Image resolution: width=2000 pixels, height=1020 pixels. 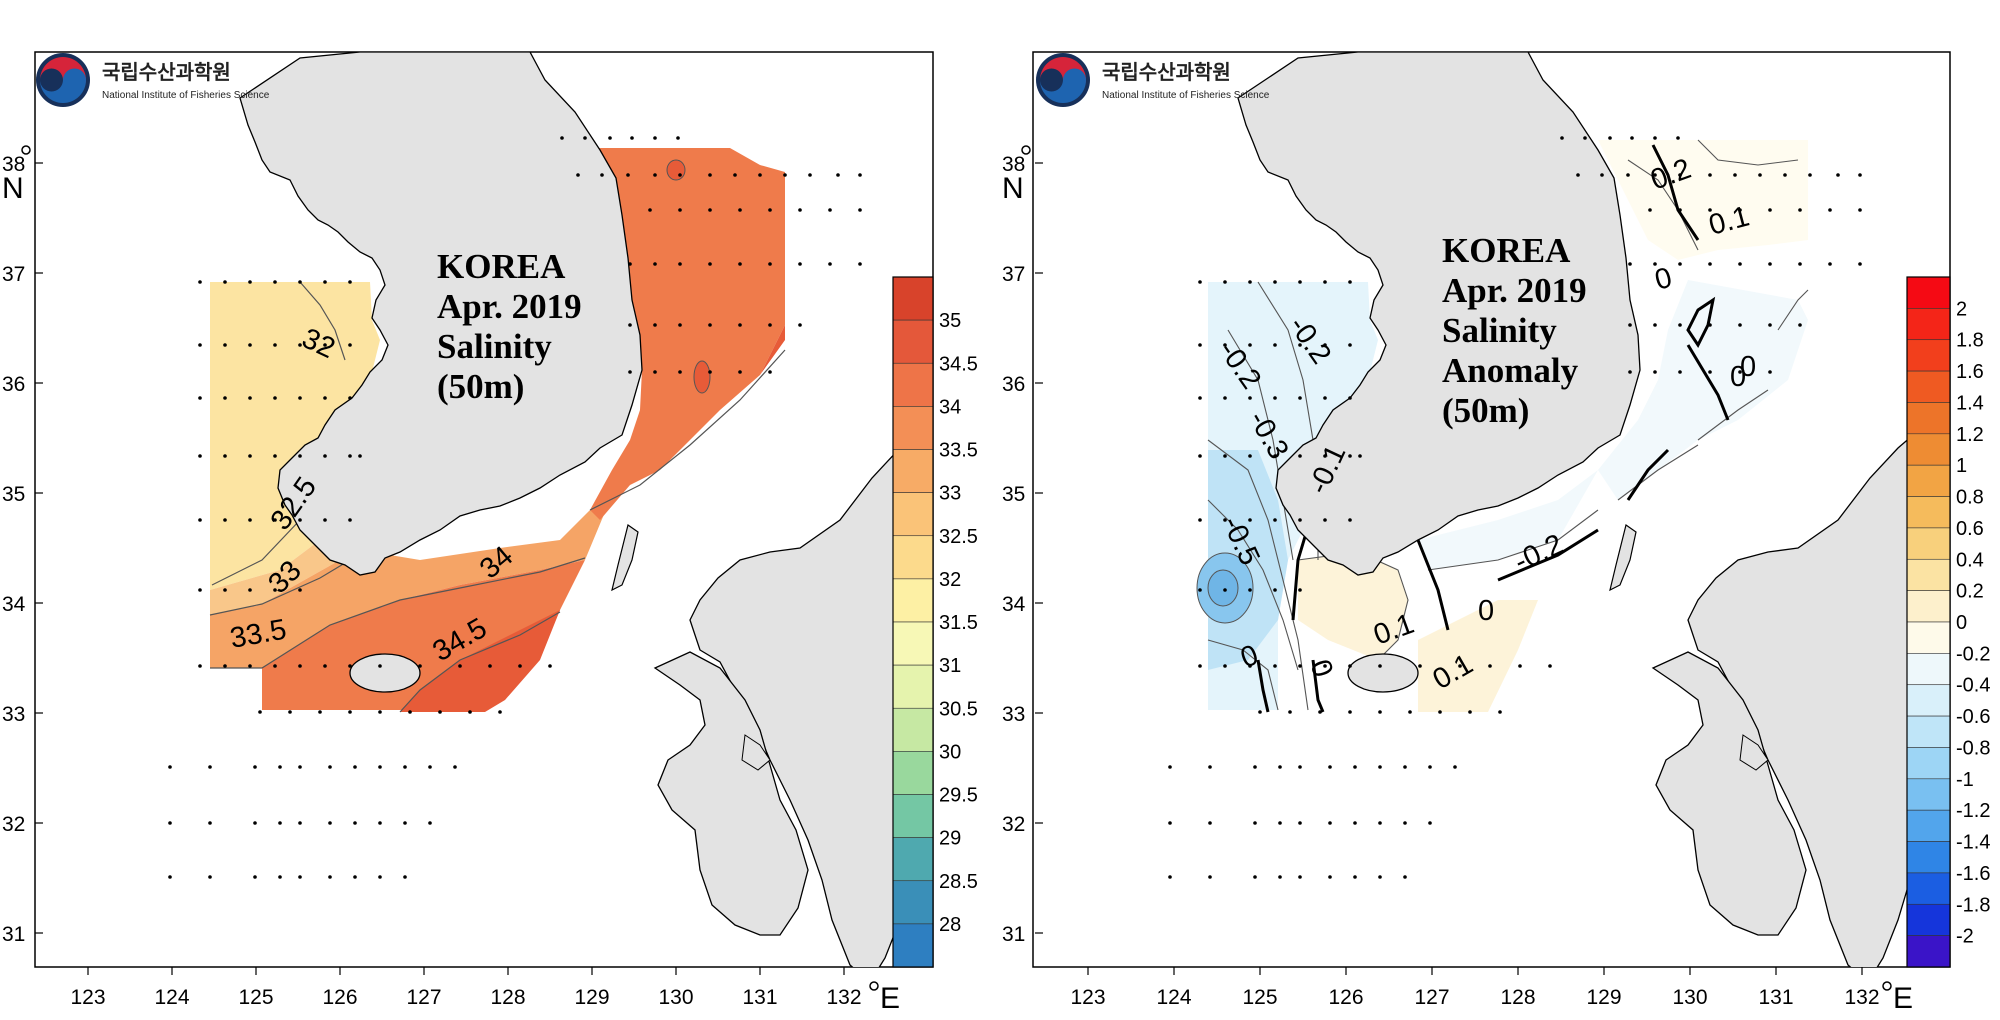 I want to click on colorbar-label: 28.5, so click(x=958, y=882).